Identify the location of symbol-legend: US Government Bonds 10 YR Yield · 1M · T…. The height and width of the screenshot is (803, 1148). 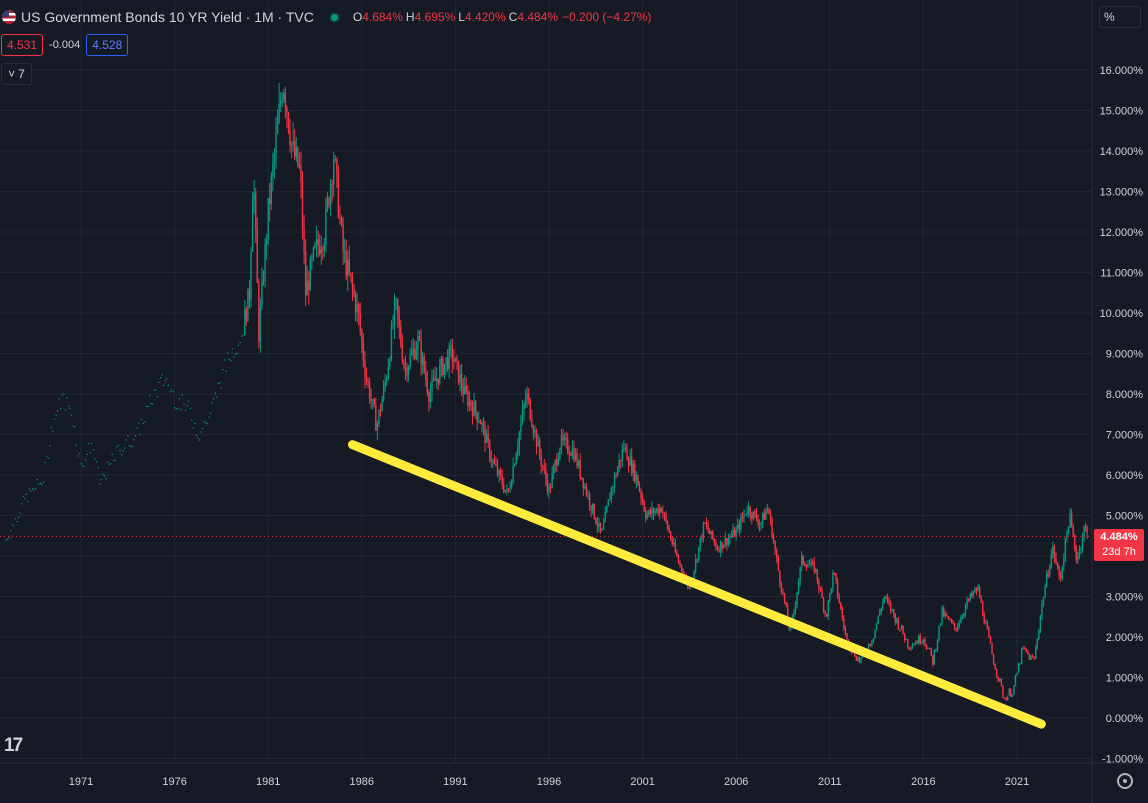
(325, 17).